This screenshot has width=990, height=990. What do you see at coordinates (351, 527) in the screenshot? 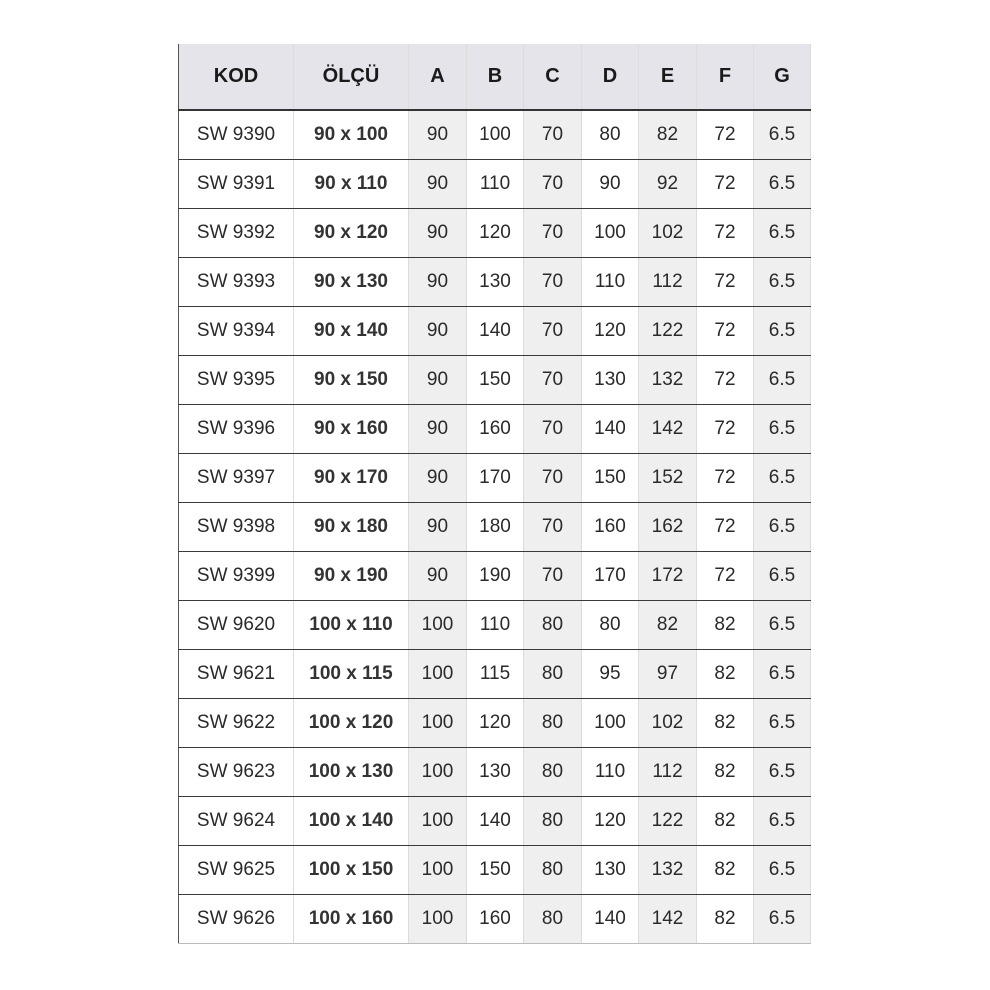
I see `cell-olcu: 90 x 180` at bounding box center [351, 527].